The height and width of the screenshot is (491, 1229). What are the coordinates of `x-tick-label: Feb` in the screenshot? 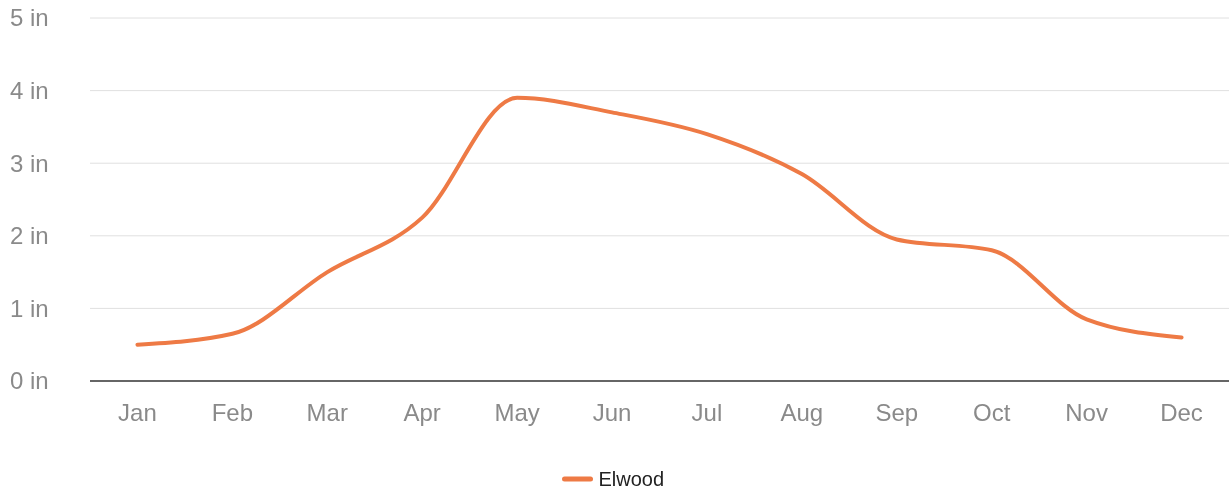 It's located at (232, 412).